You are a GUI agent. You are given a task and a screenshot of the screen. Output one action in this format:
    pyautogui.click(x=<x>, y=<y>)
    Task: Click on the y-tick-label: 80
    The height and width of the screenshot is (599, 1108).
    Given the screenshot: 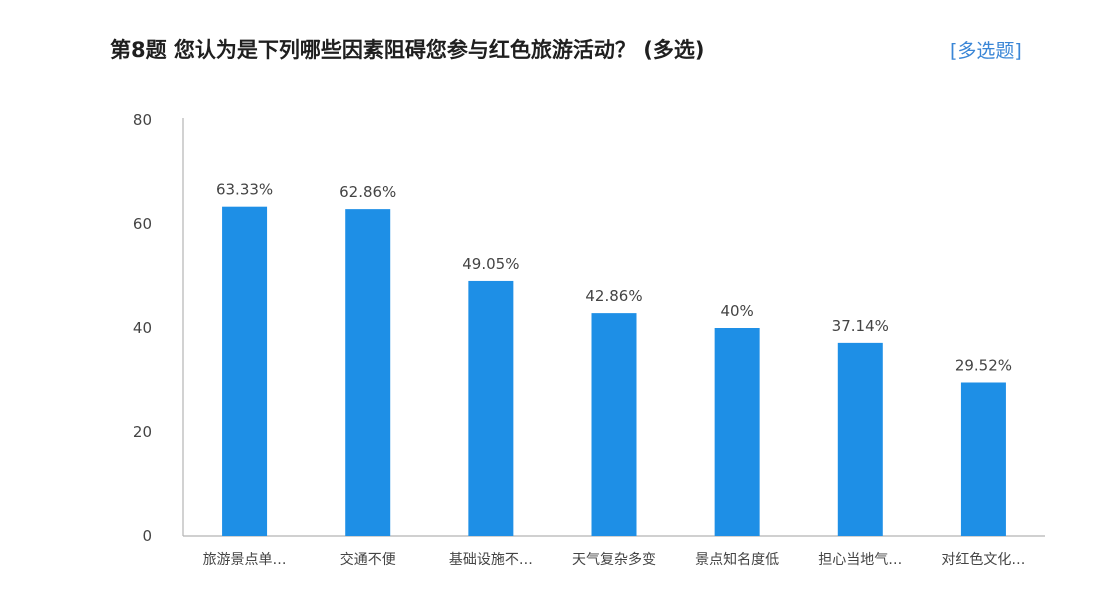 What is the action you would take?
    pyautogui.click(x=142, y=120)
    